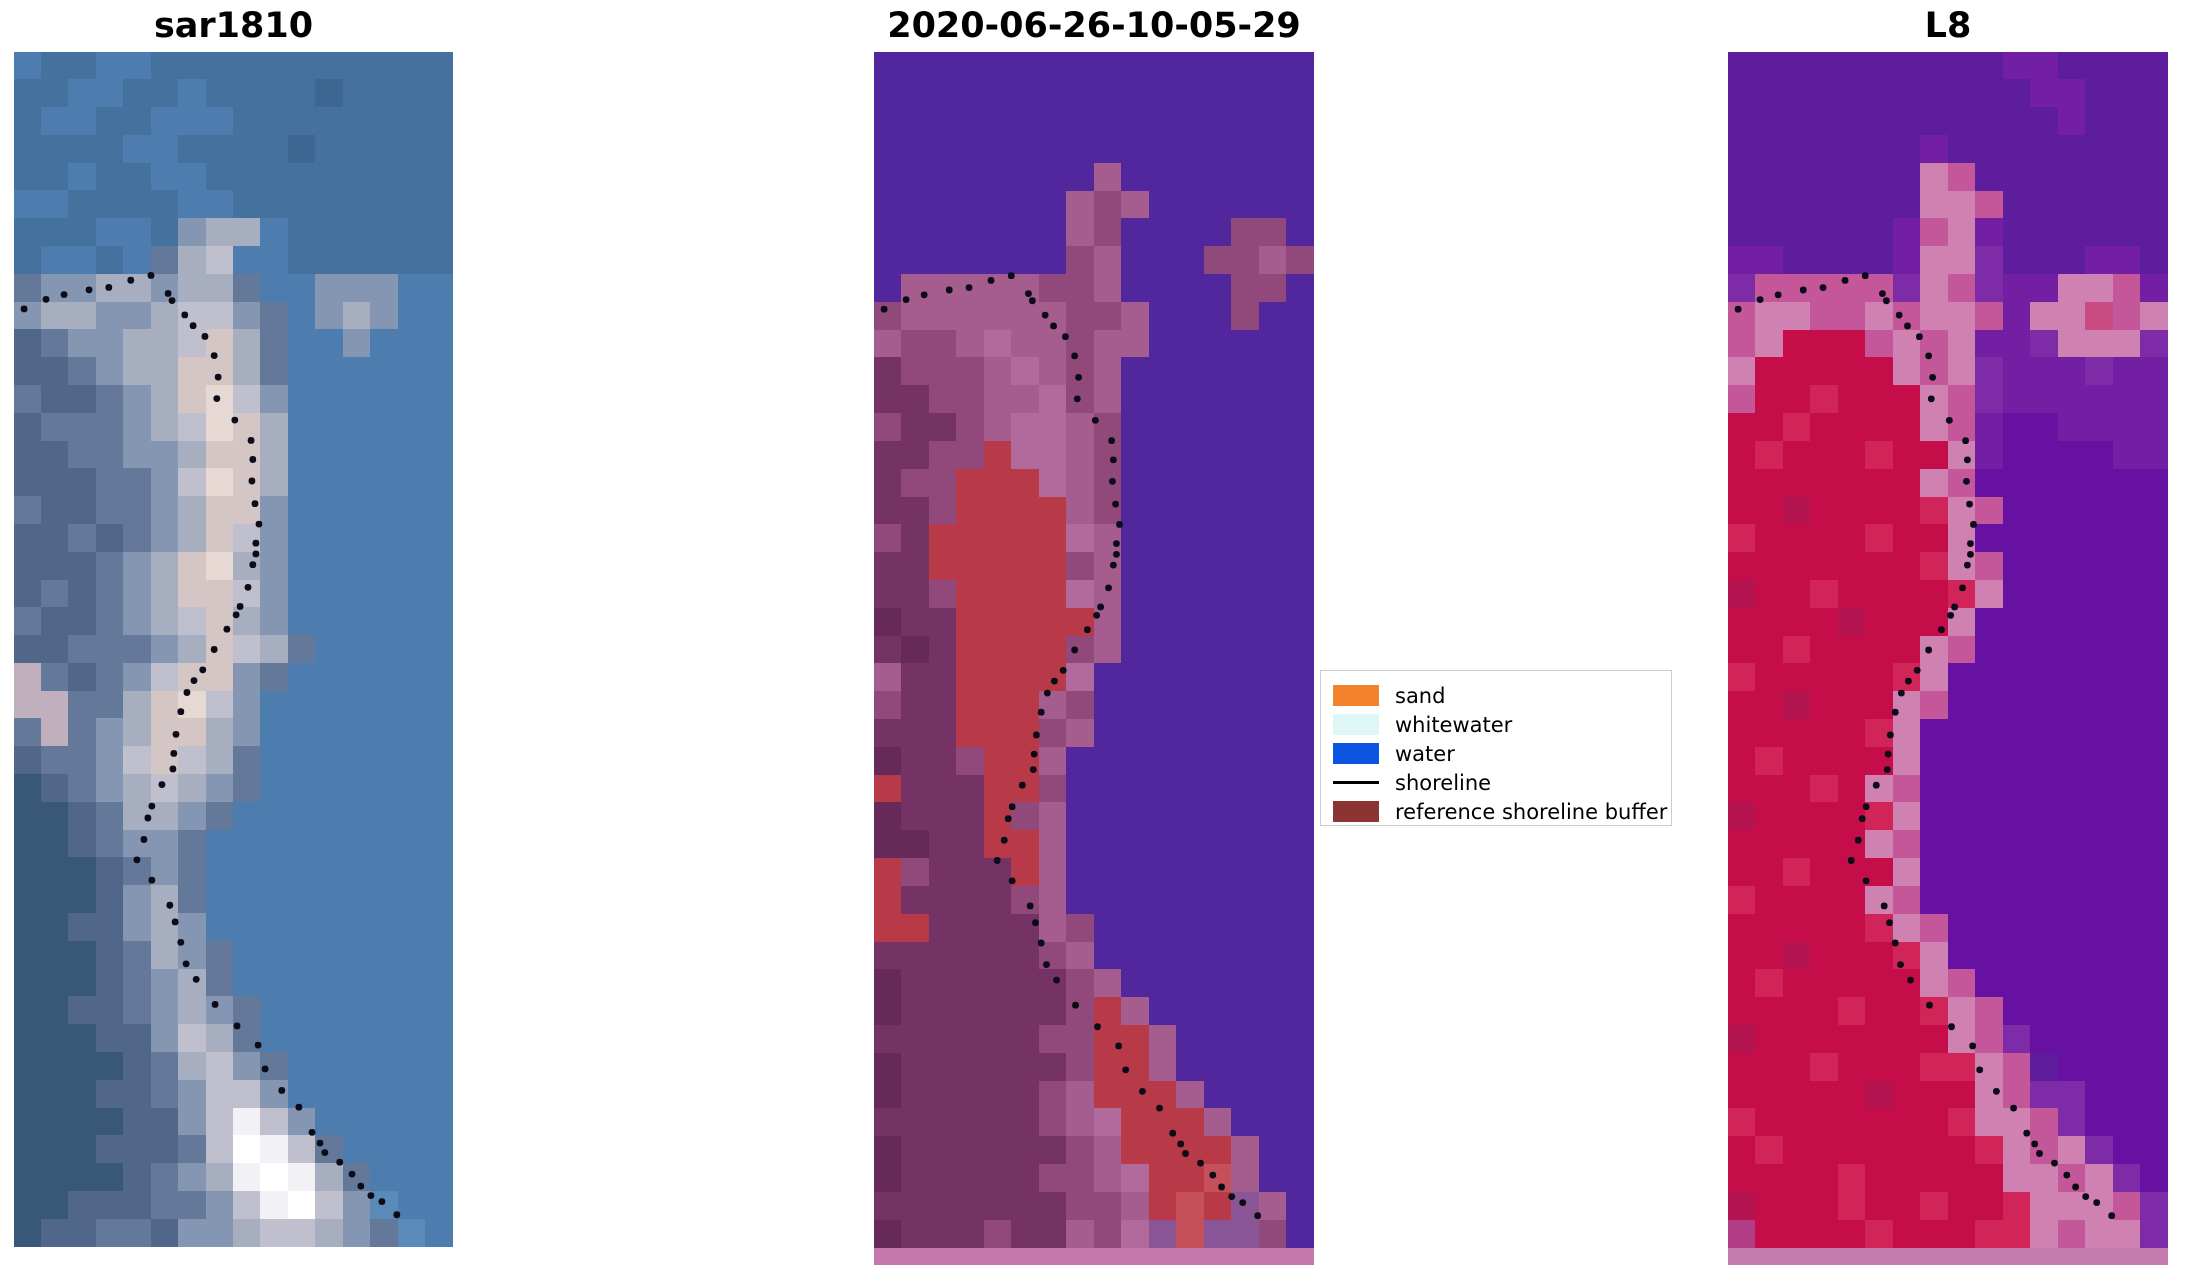  I want to click on shoreline-line-swatch, so click(1356, 782).